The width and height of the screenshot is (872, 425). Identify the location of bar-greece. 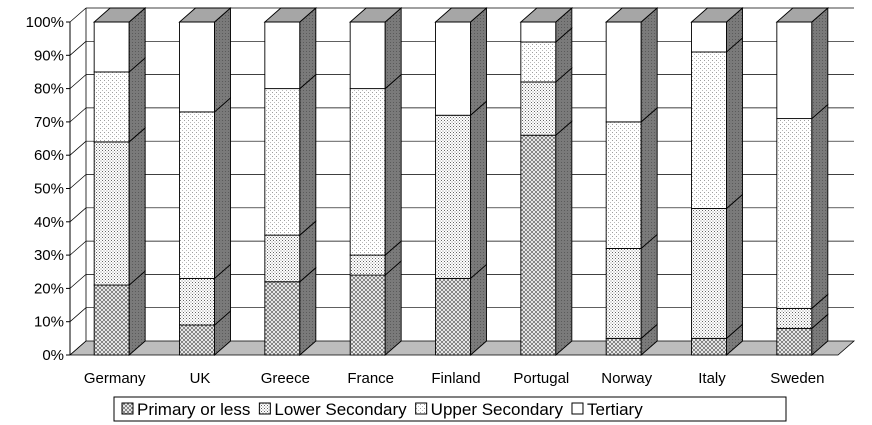
(290, 181).